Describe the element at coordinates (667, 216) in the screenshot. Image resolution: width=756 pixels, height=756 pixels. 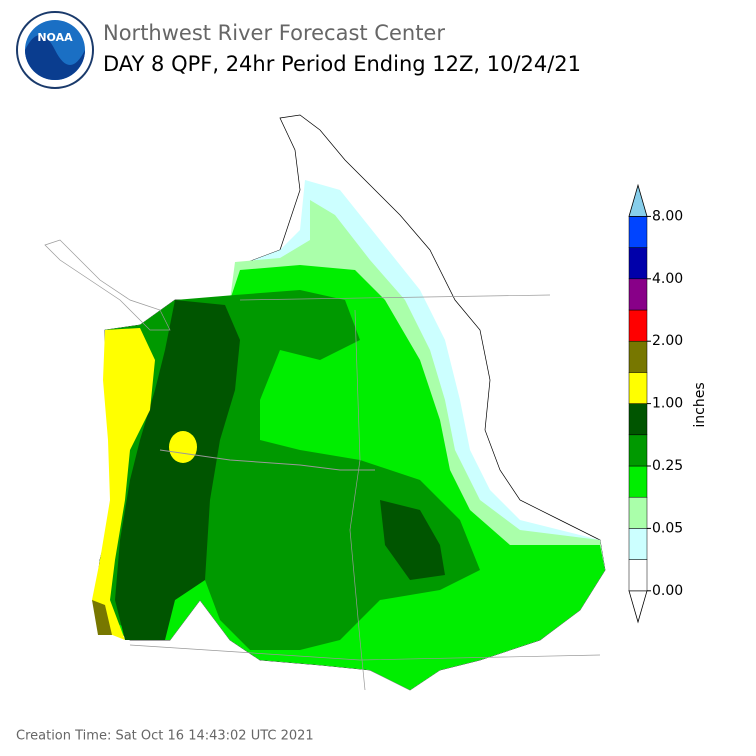
I see `colorbar-label: 8.00` at that location.